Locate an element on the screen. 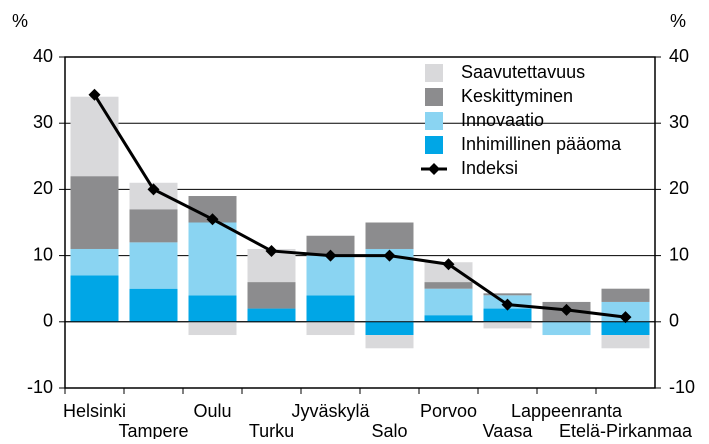 This screenshot has width=709, height=444. y2-tick-label: -10 is located at coordinates (682, 387).